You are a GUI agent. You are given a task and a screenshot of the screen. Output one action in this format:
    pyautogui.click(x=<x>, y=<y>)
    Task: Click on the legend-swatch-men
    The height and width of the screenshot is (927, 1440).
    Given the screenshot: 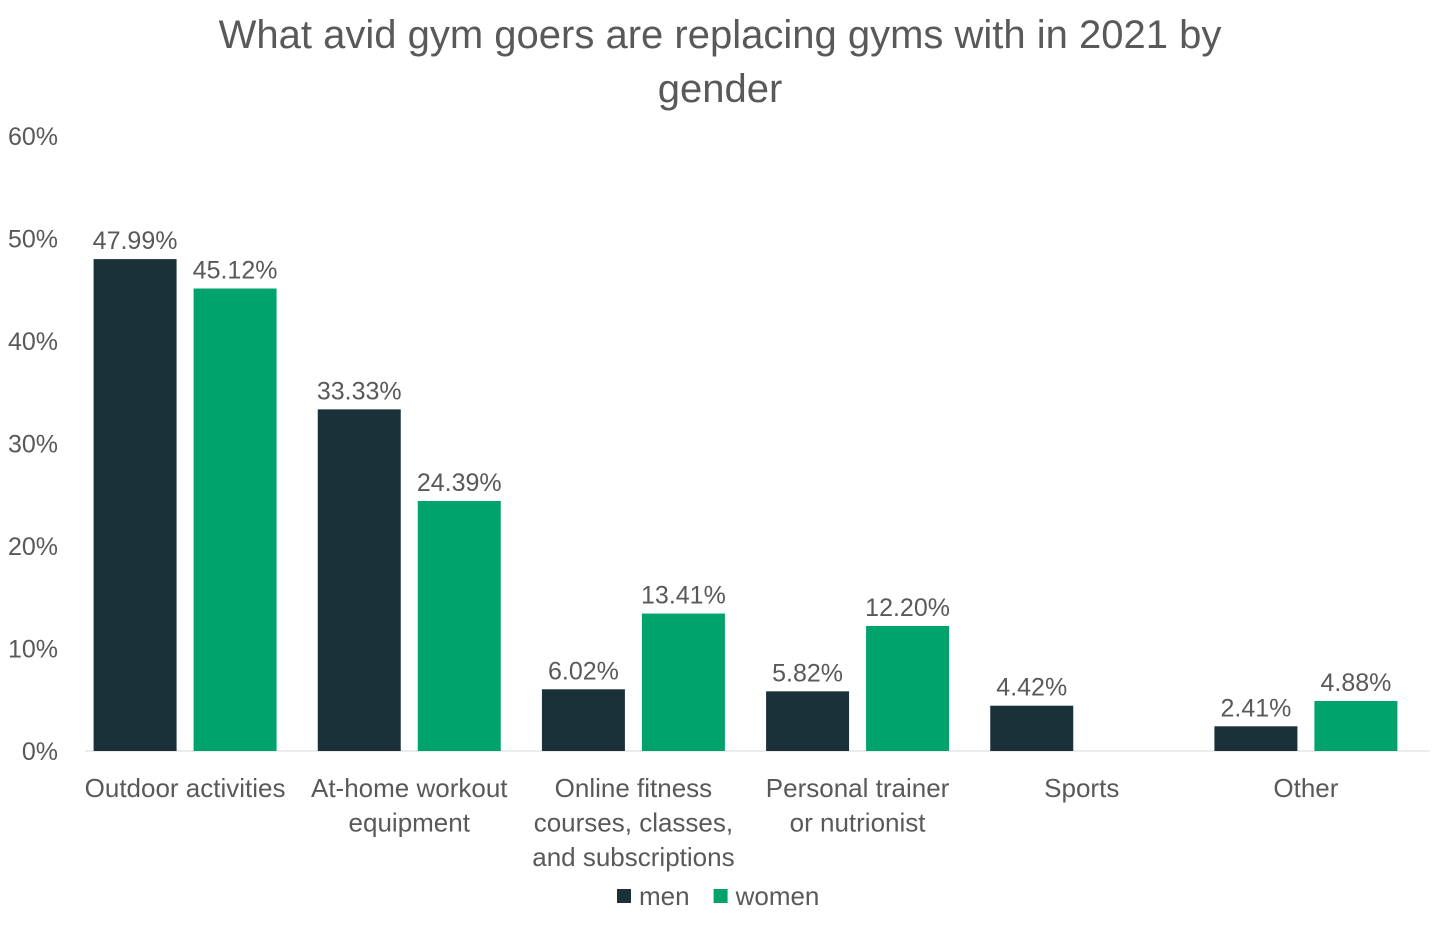 What is the action you would take?
    pyautogui.click(x=624, y=896)
    